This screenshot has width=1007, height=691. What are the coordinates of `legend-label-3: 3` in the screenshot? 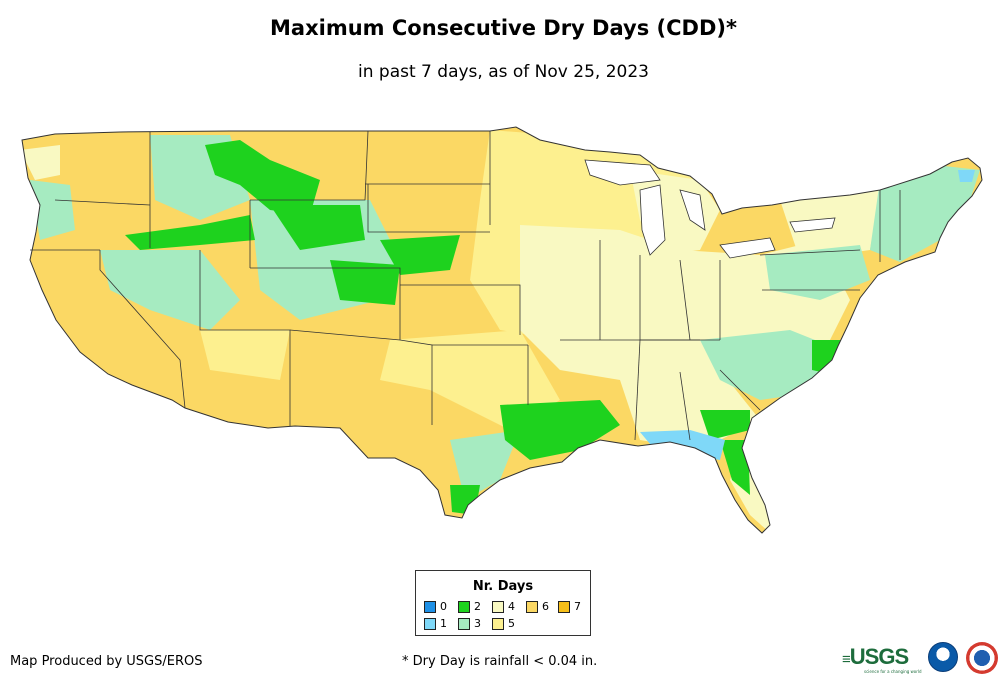 It's located at (477, 623).